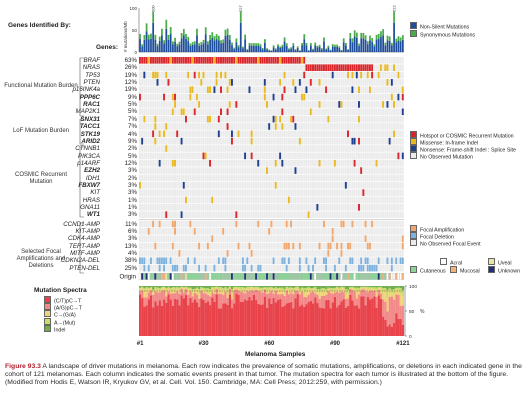 Image resolution: width=530 pixels, height=401 pixels. Describe the element at coordinates (92, 75) in the screenshot. I see `gene-label: TP53` at that location.